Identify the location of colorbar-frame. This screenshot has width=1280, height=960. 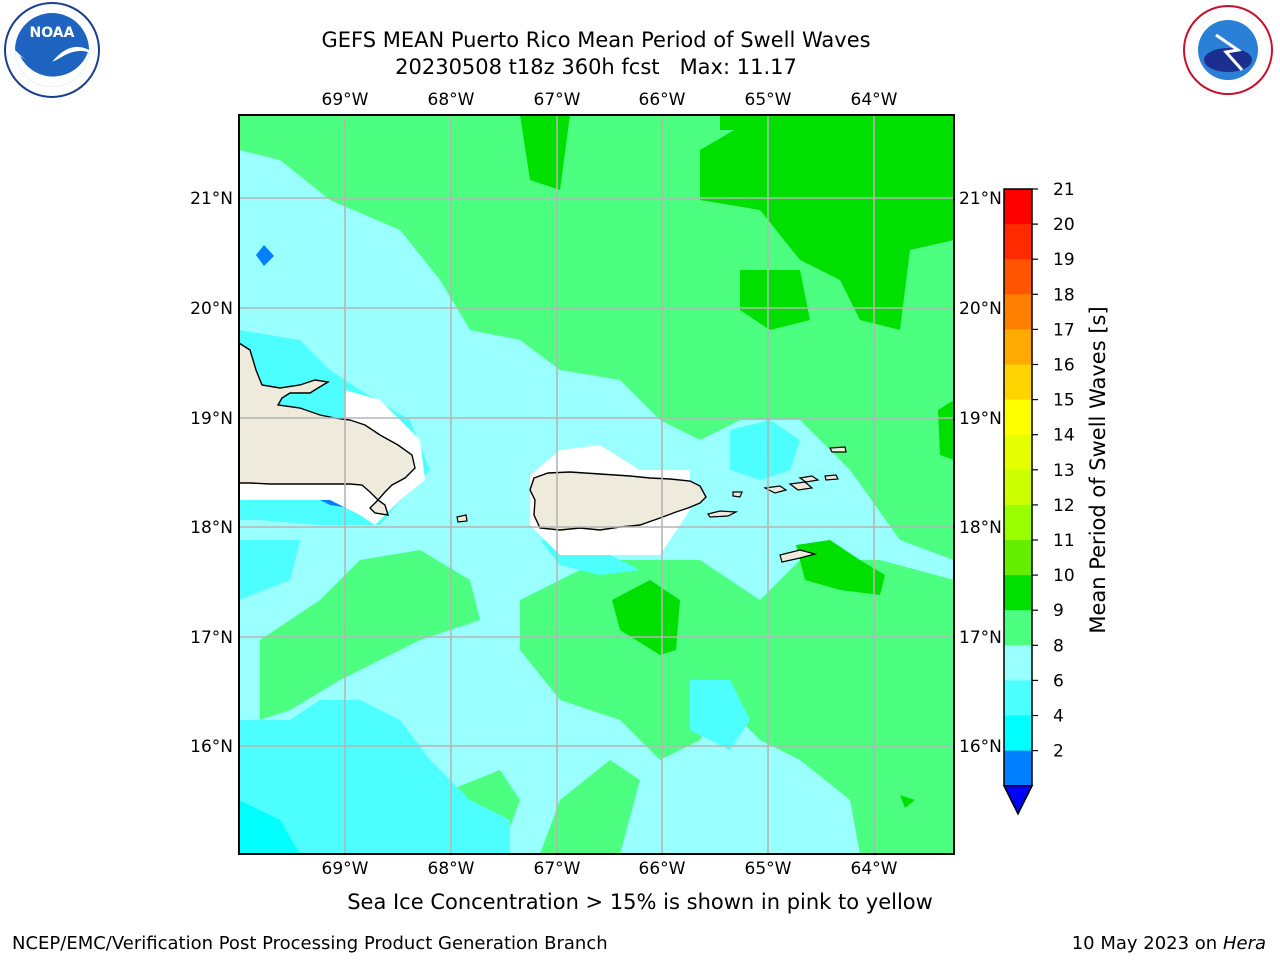
(1018, 502).